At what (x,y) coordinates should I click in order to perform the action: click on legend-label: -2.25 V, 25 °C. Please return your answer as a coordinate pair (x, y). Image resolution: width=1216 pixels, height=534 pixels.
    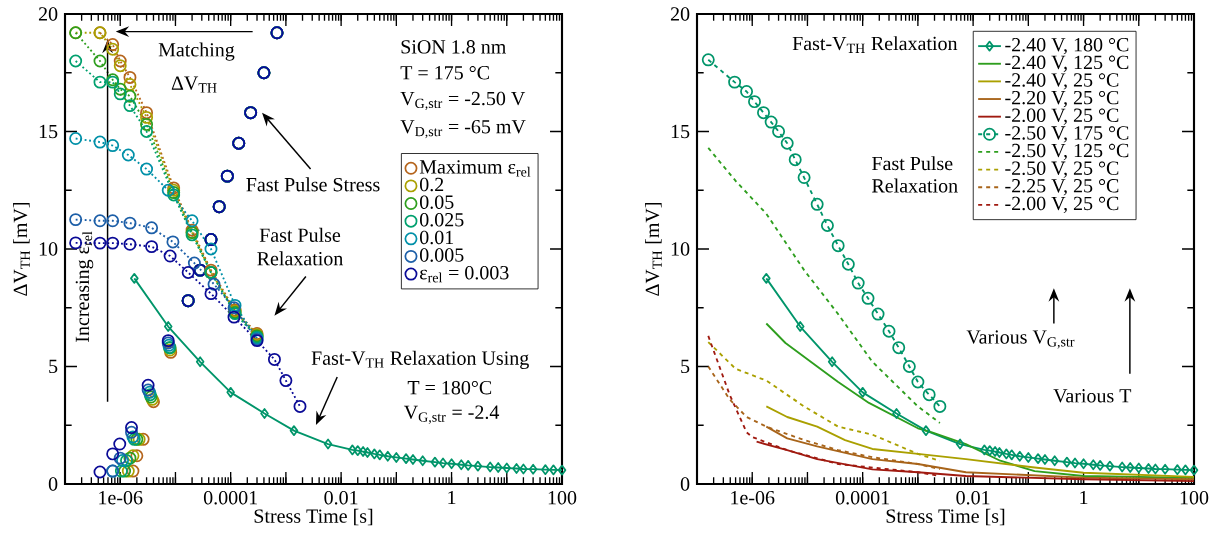
    Looking at the image, I should click on (1062, 187).